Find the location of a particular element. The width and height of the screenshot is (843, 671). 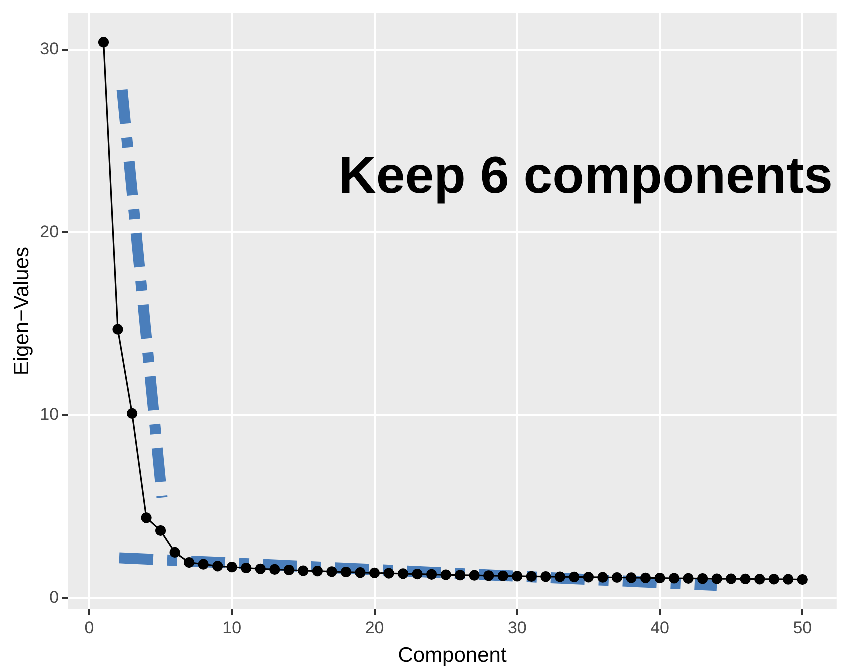

y-tick-label: 30 is located at coordinates (50, 48).